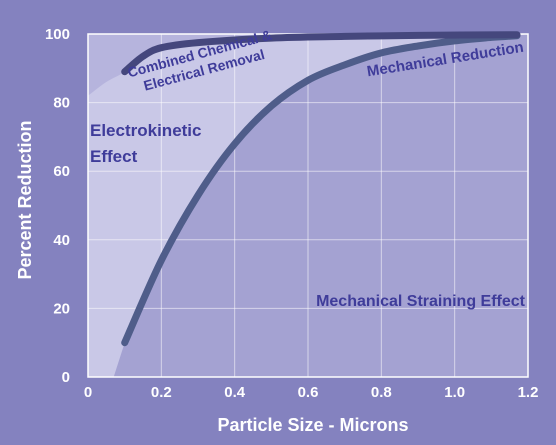 This screenshot has width=556, height=445. Describe the element at coordinates (161, 392) in the screenshot. I see `x-tick-label: 0.2` at that location.